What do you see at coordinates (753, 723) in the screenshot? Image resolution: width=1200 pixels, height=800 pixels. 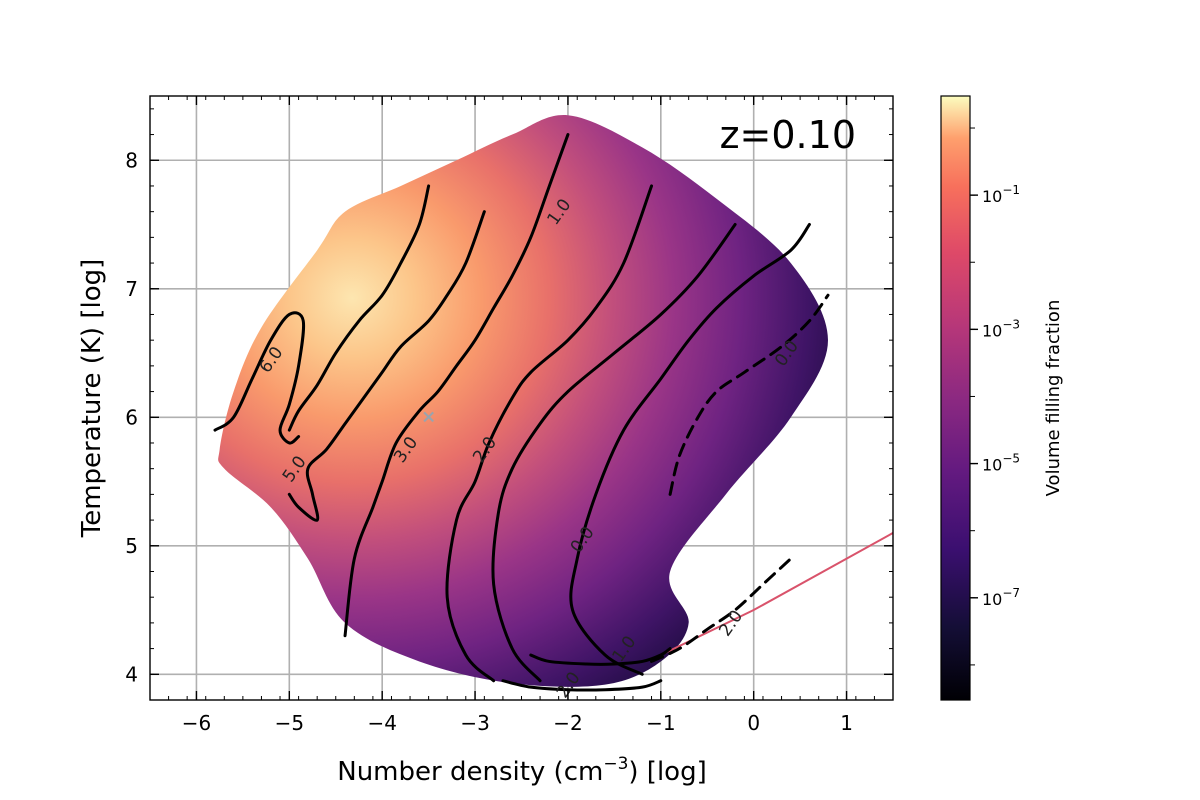 I see `x-tick-label: 0` at bounding box center [753, 723].